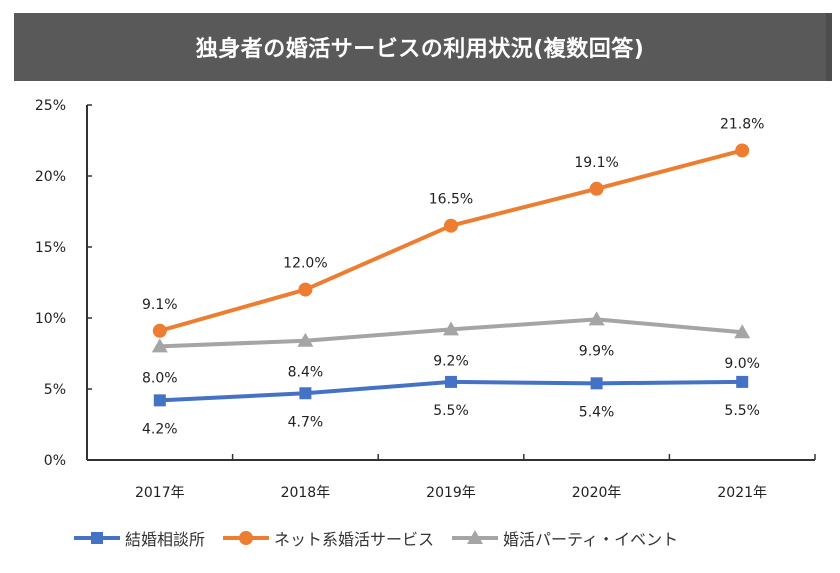  What do you see at coordinates (305, 264) in the screenshot?
I see `data-label: 12.0%` at bounding box center [305, 264].